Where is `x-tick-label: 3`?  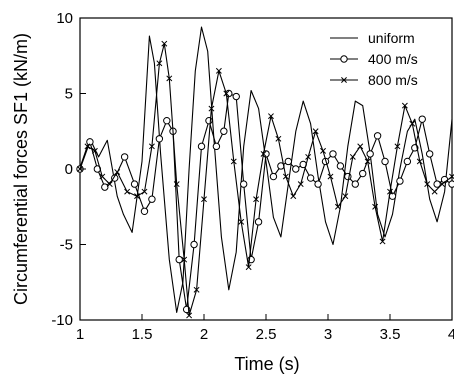 x-tick-label: 3 is located at coordinates (328, 334).